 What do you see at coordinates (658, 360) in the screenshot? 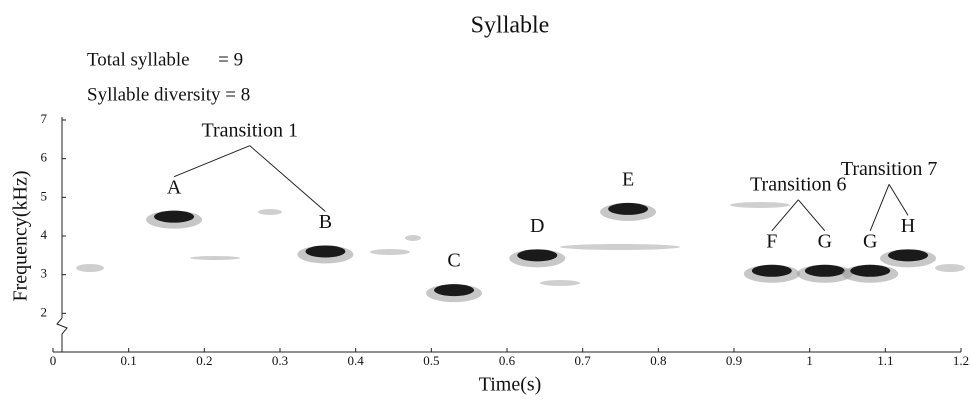
I see `x-tick-label: 0.8` at bounding box center [658, 360].